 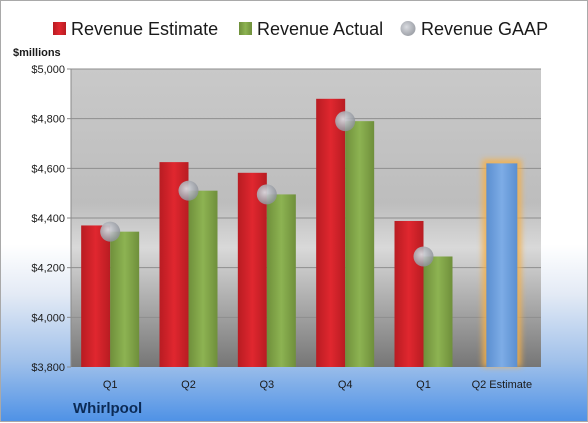 What do you see at coordinates (37, 53) in the screenshot?
I see `y-axis-unit-label: $millions` at bounding box center [37, 53].